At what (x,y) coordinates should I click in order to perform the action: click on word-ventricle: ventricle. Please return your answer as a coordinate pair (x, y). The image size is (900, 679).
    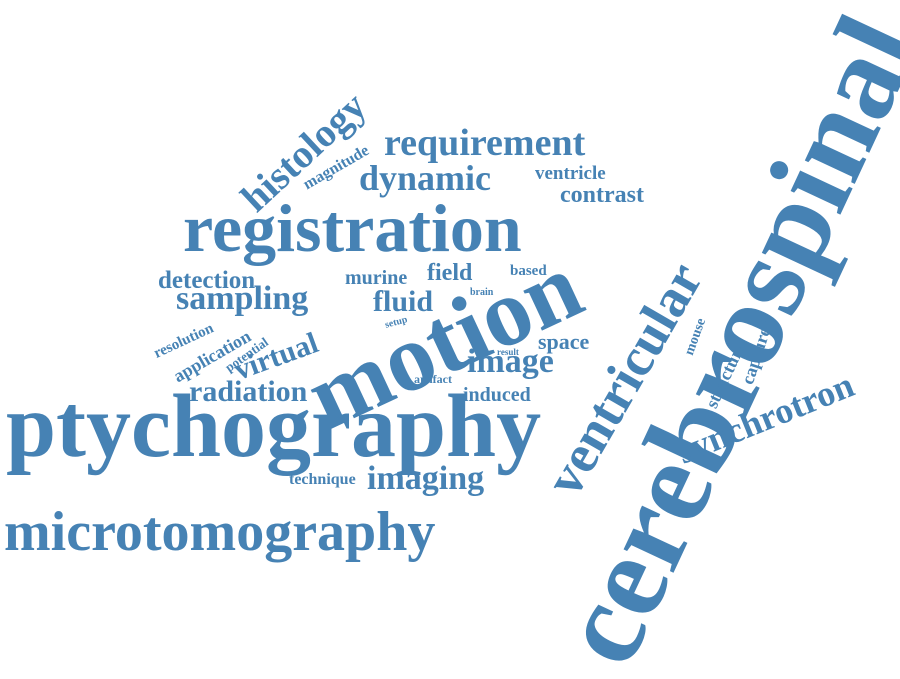
    Looking at the image, I should click on (570, 173).